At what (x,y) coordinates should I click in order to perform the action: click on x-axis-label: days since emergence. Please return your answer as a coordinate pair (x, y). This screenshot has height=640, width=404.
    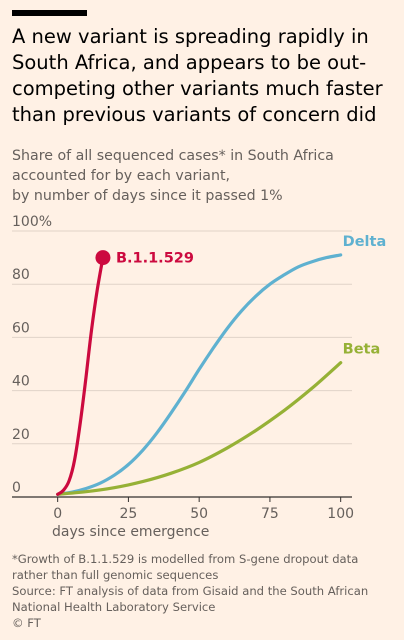
    Looking at the image, I should click on (130, 532).